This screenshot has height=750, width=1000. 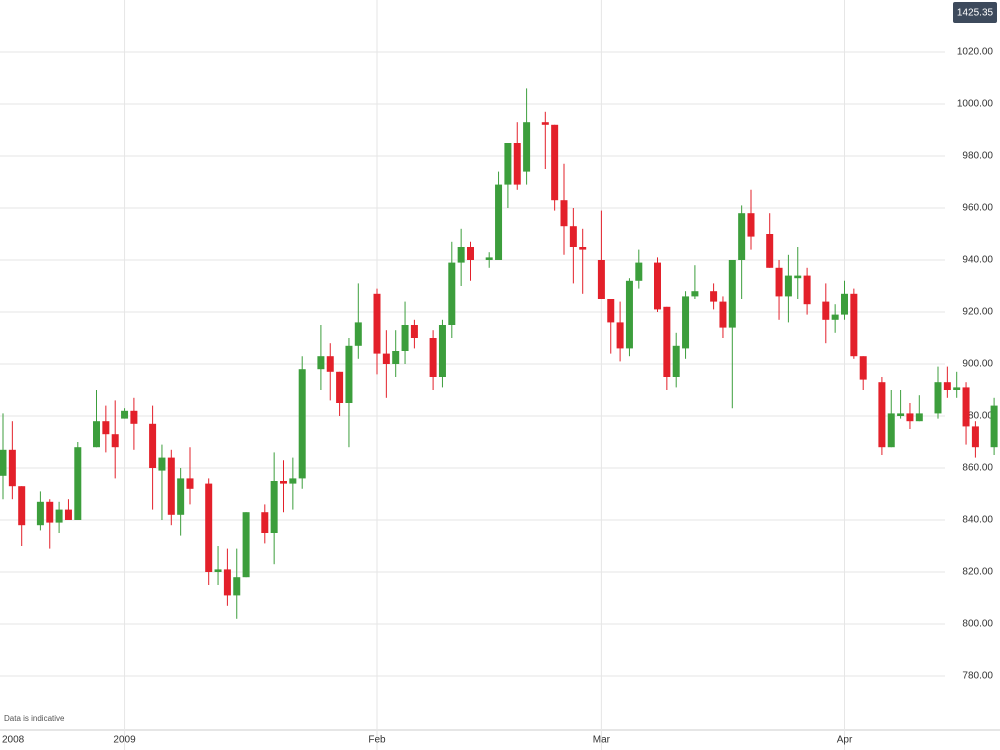 I want to click on price-badge-bg, so click(x=975, y=12).